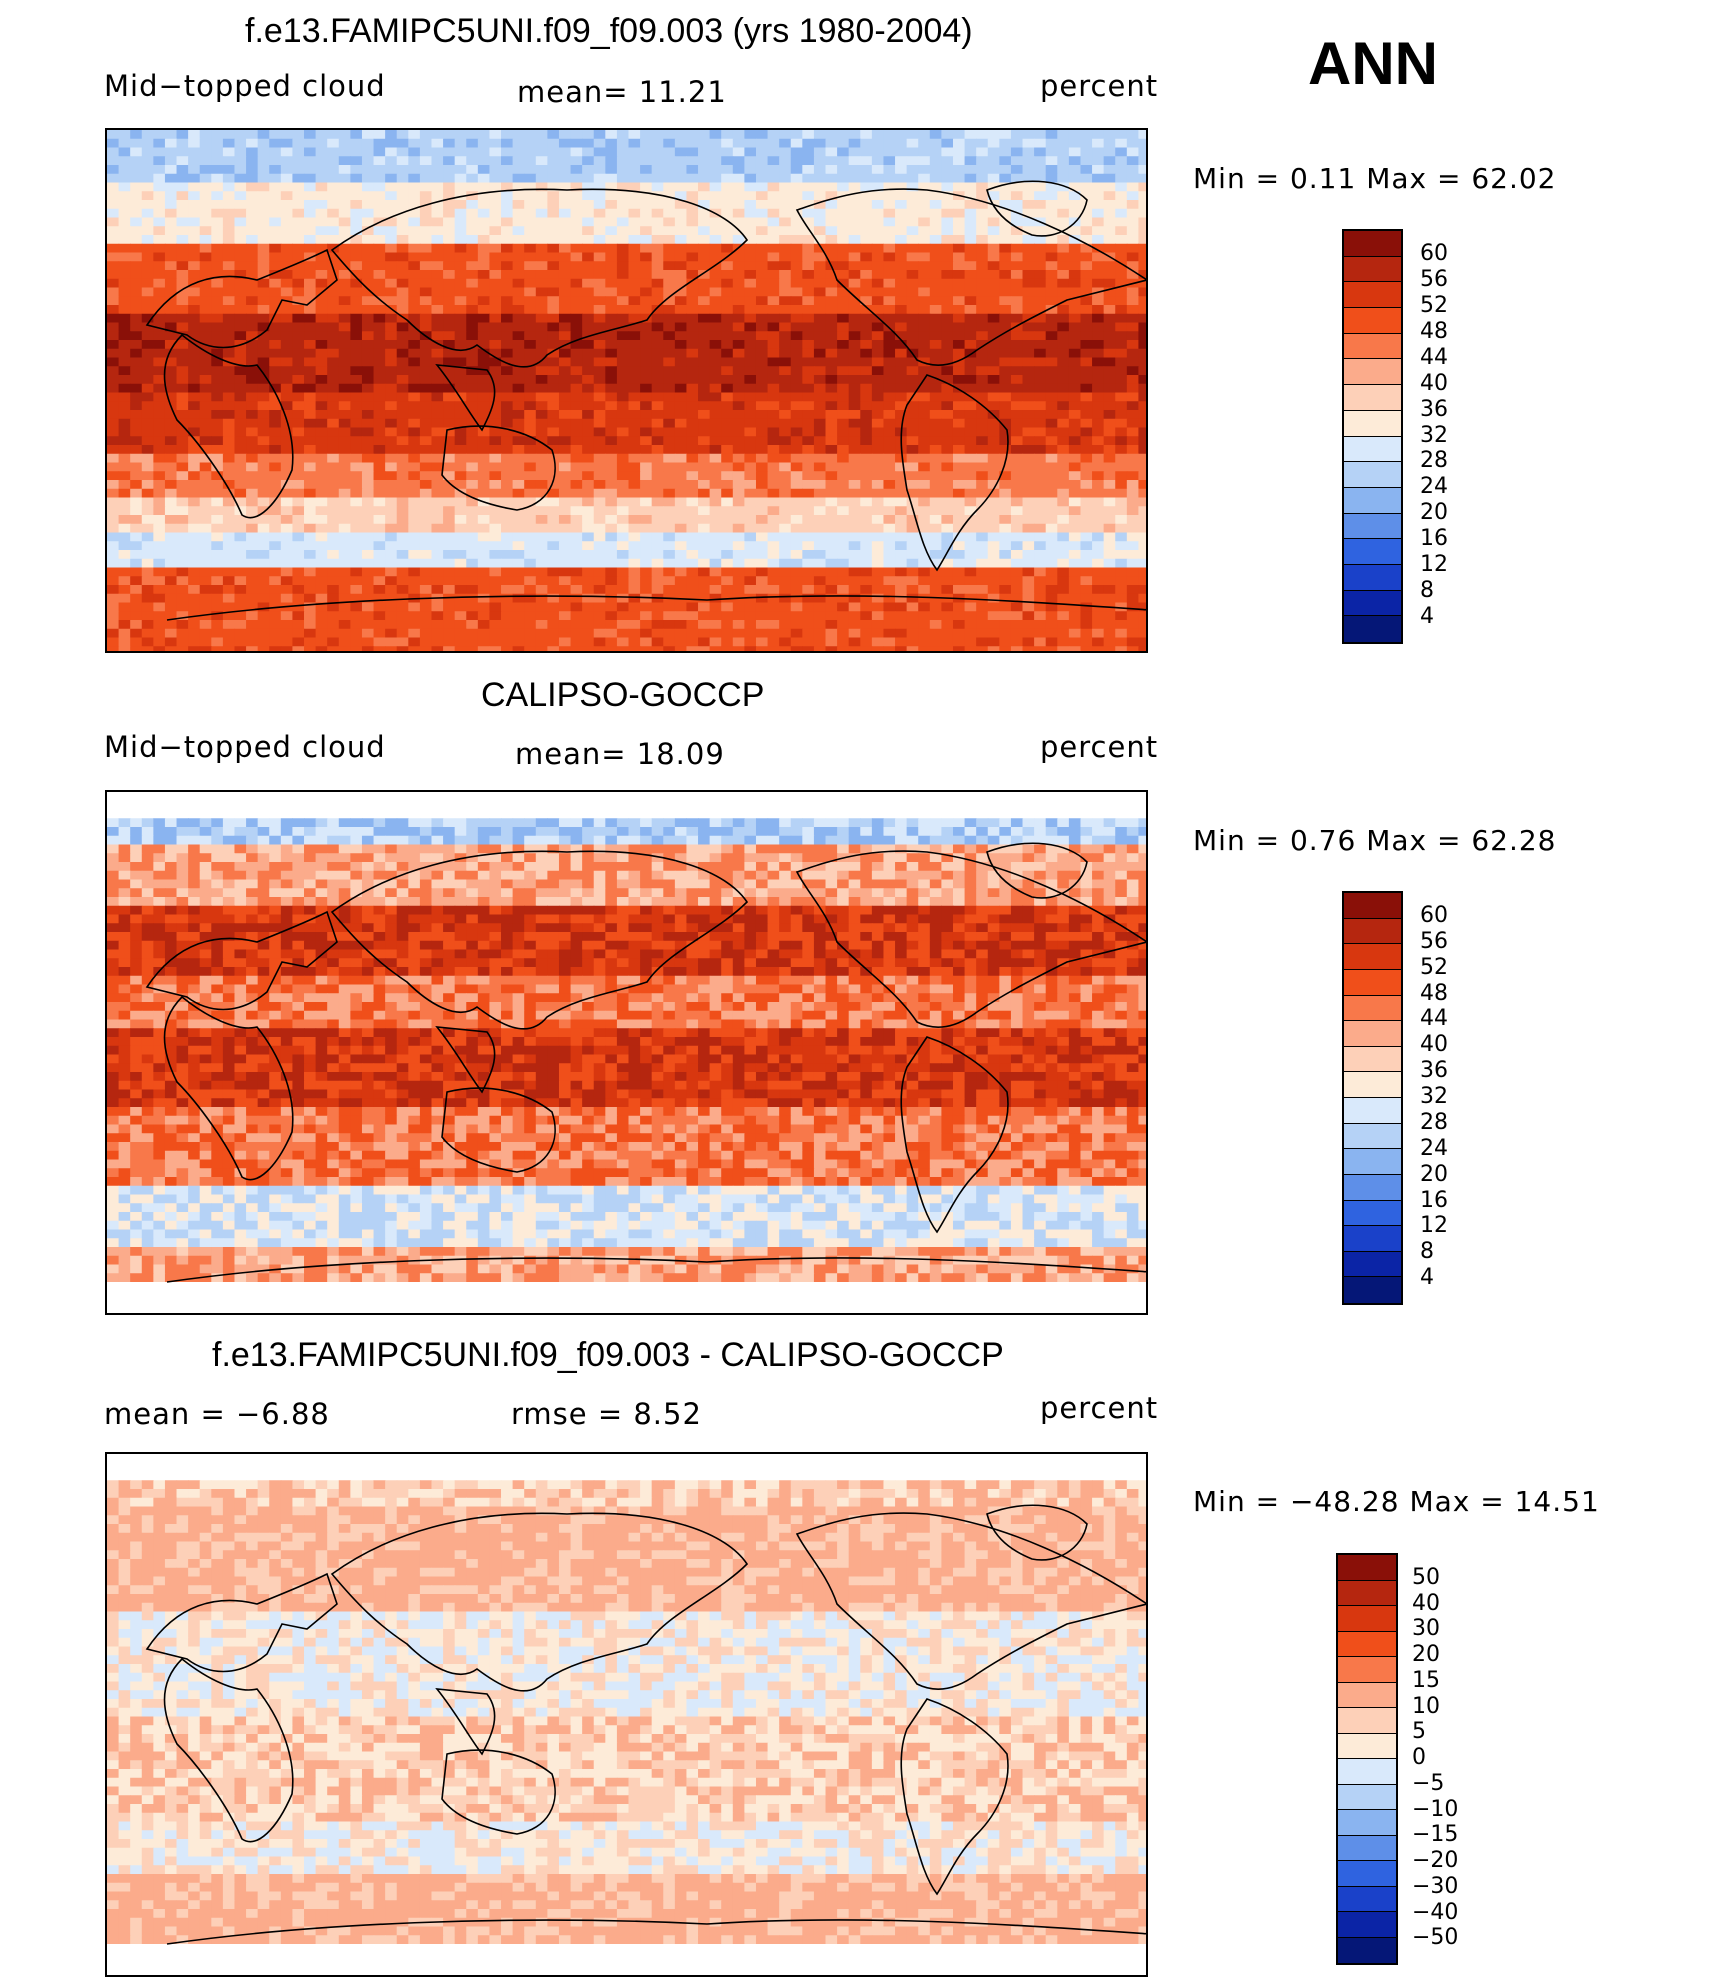  I want to click on colorbar-tick-label: 5, so click(1419, 1732).